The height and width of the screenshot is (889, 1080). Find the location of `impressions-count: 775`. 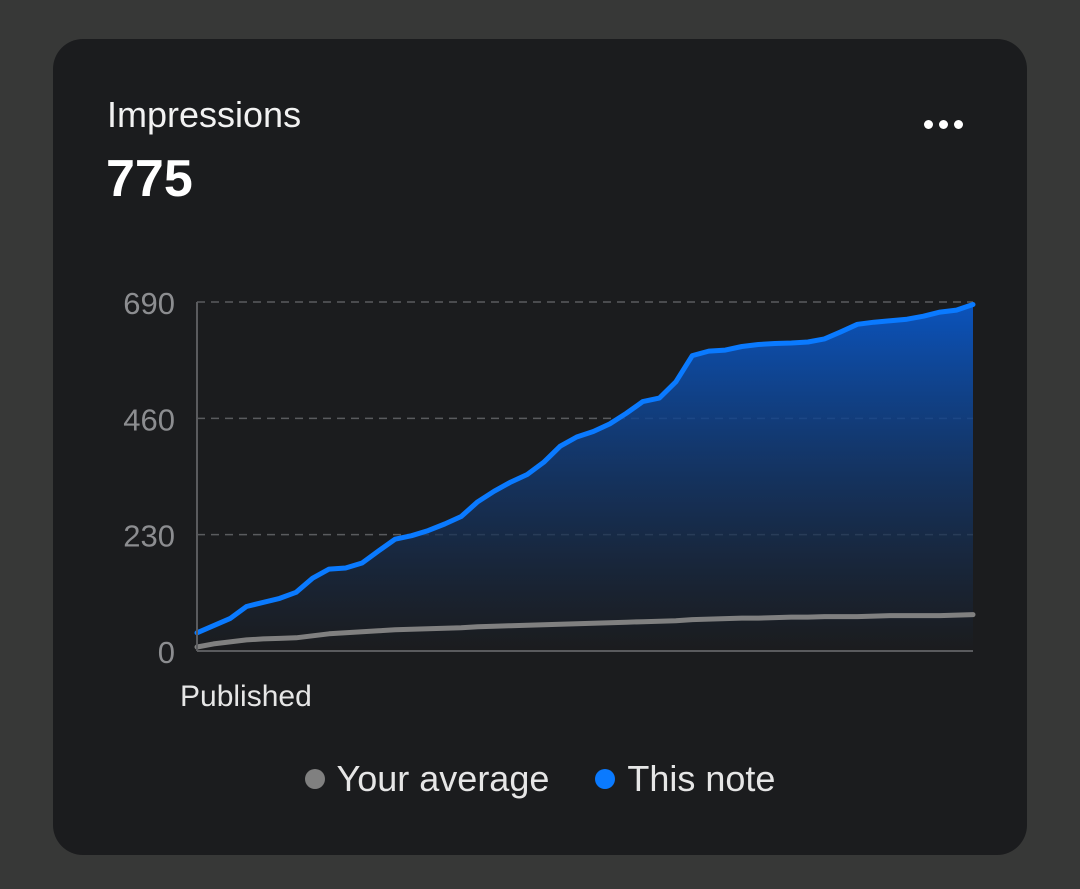

impressions-count: 775 is located at coordinates (149, 179).